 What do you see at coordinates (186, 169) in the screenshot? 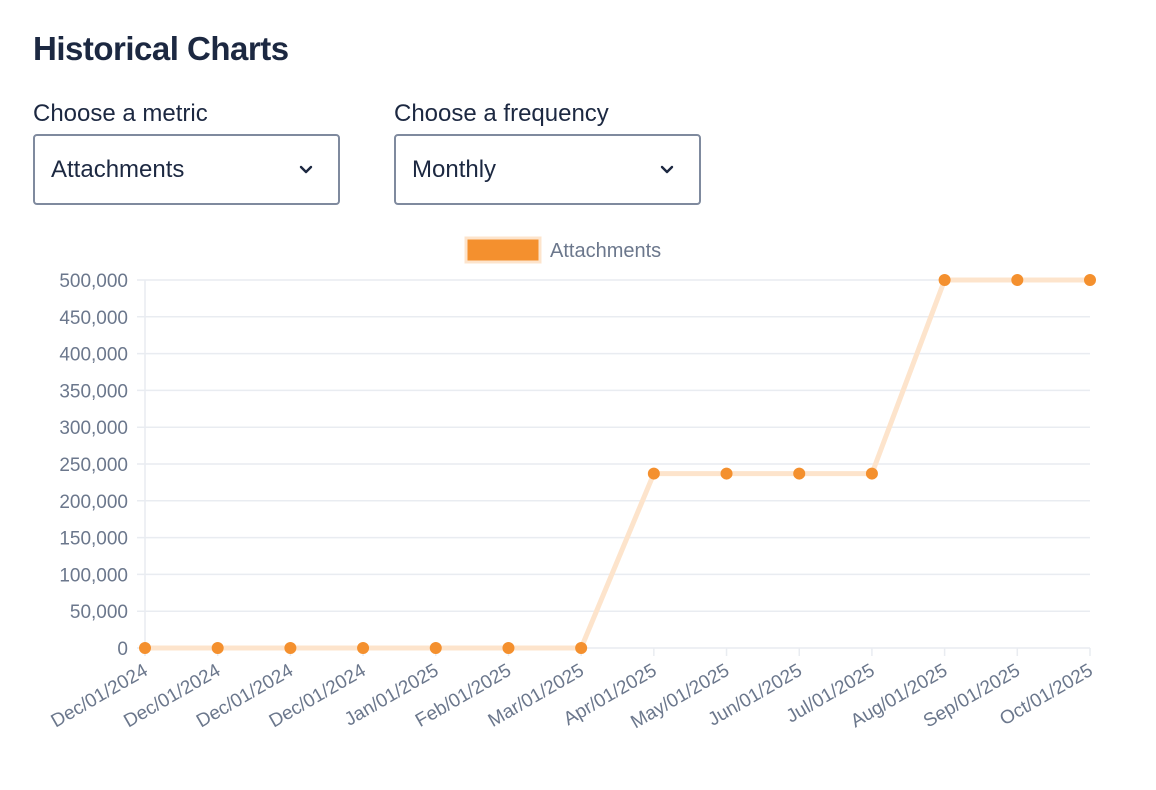
I see `metric-select: Attachments` at bounding box center [186, 169].